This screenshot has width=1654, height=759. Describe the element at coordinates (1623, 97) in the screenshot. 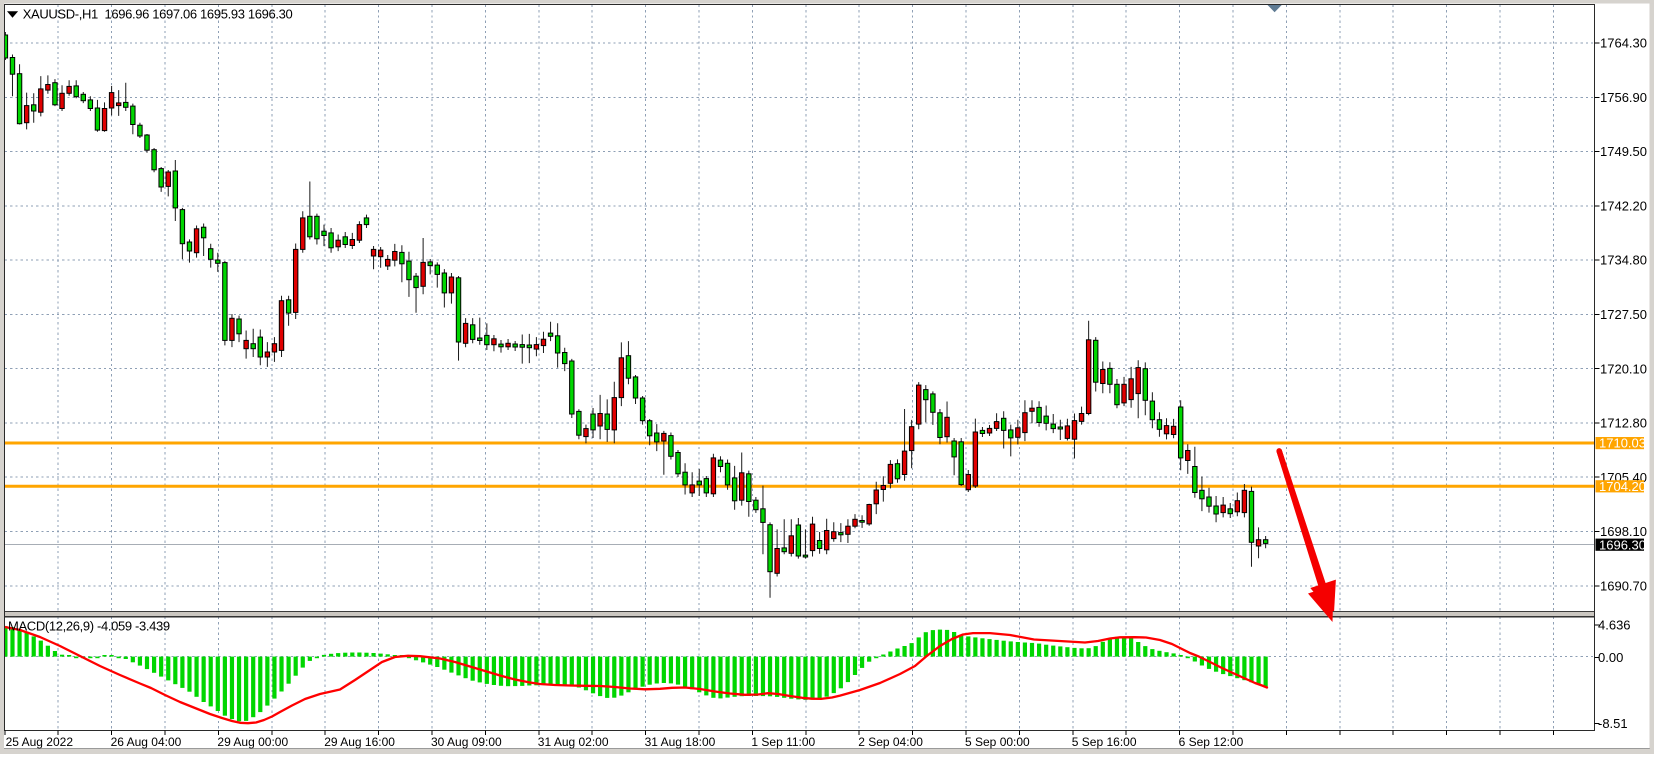

I see `svg-text: 1756.90` at that location.